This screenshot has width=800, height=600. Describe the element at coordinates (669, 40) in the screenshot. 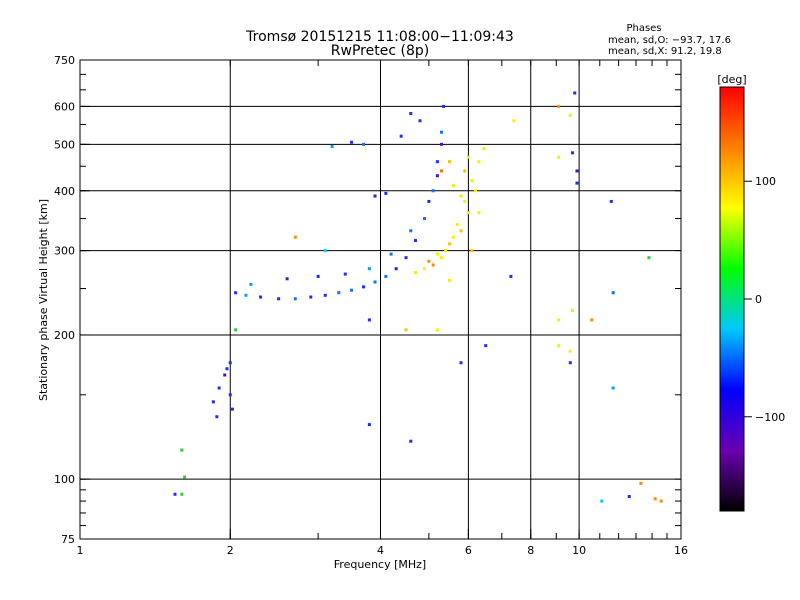

I see `stats-o-mode: mean, sd,O: −93.7, 17.6` at that location.